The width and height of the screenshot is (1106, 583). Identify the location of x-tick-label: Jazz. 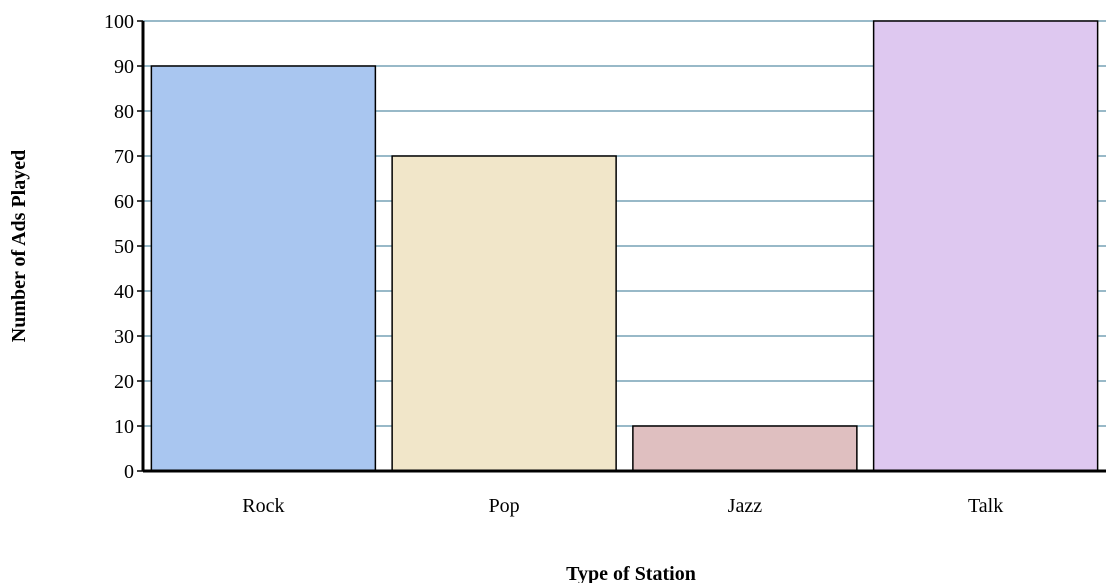
(745, 506).